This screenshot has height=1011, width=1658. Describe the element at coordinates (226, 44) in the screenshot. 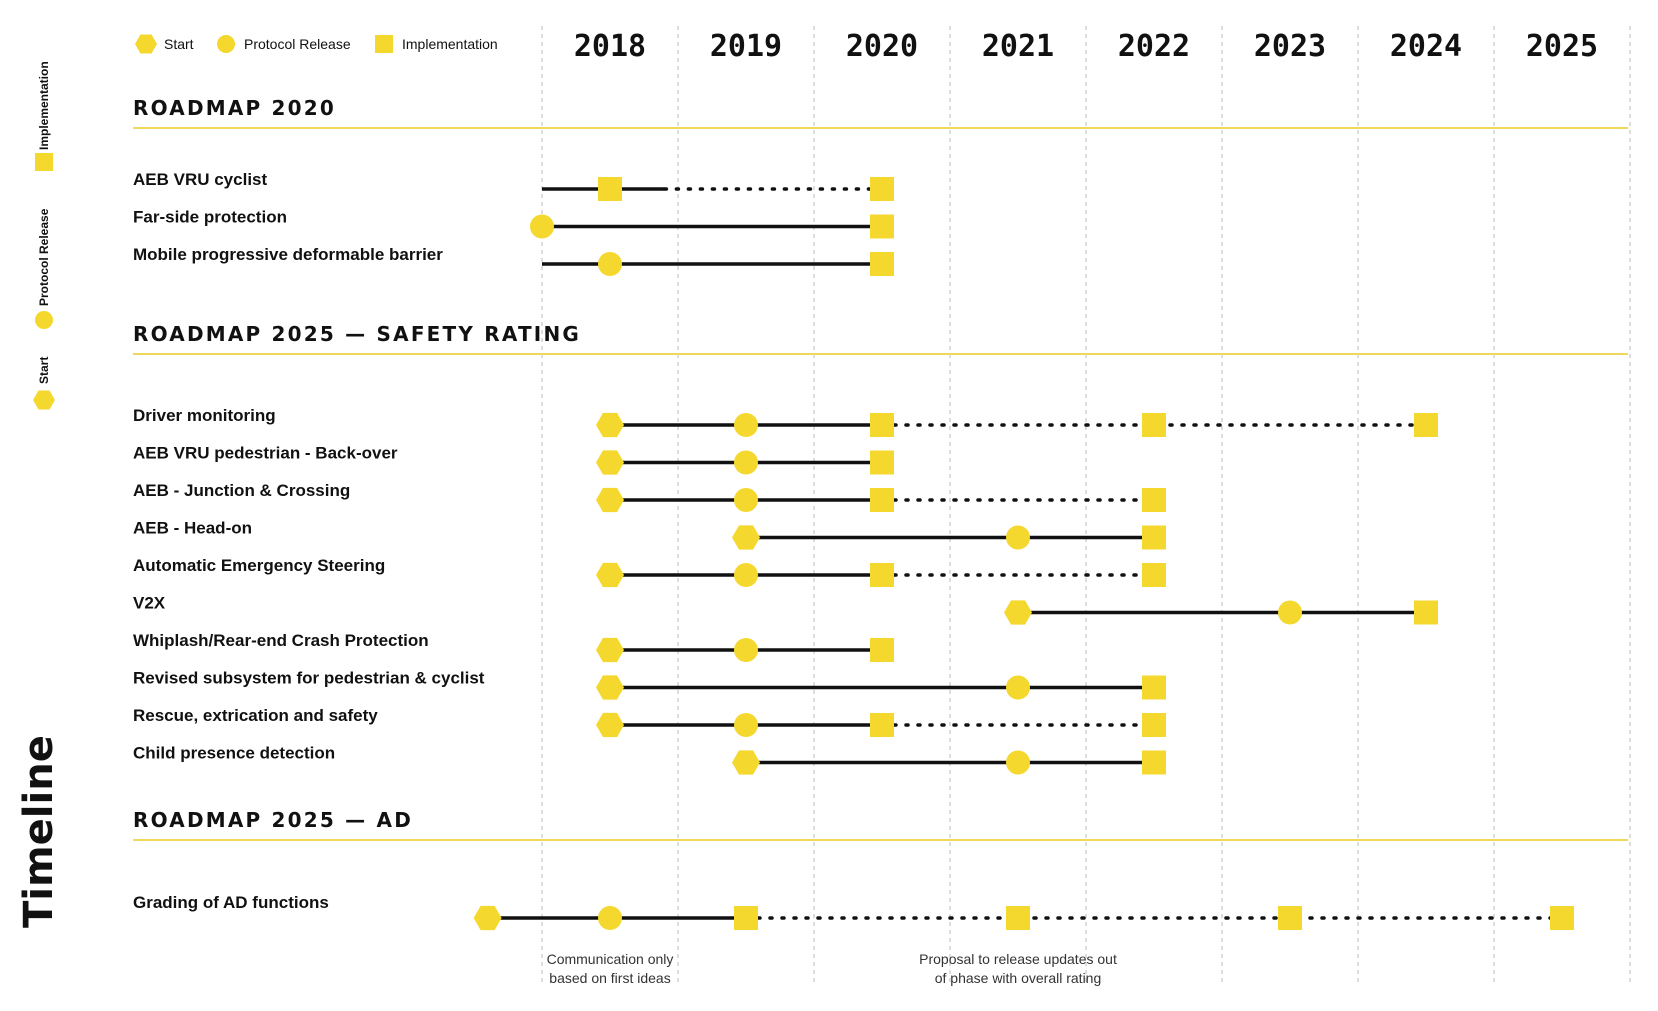

I see `legend-circle-icon` at that location.